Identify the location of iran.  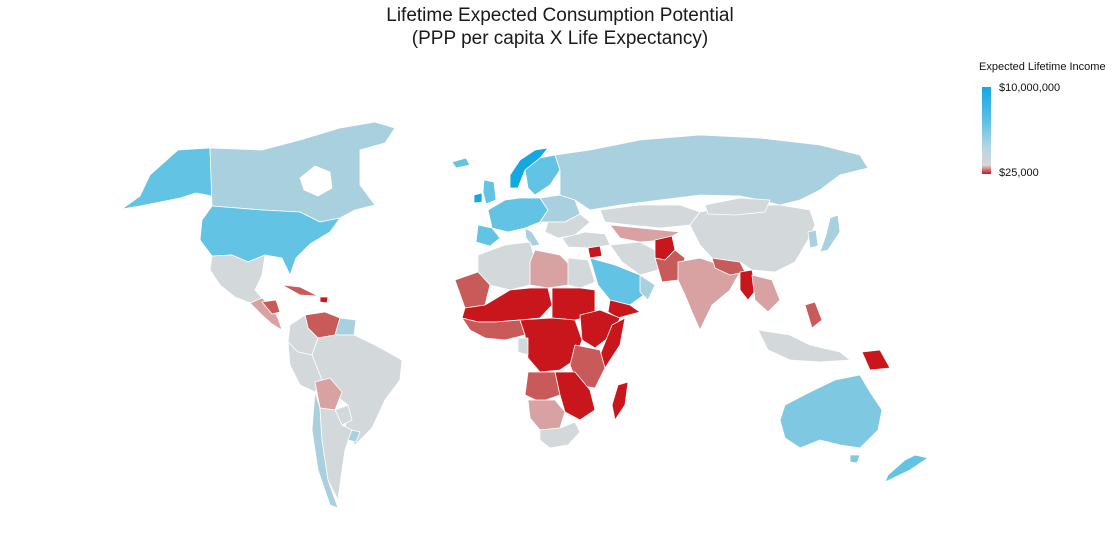
(634, 258).